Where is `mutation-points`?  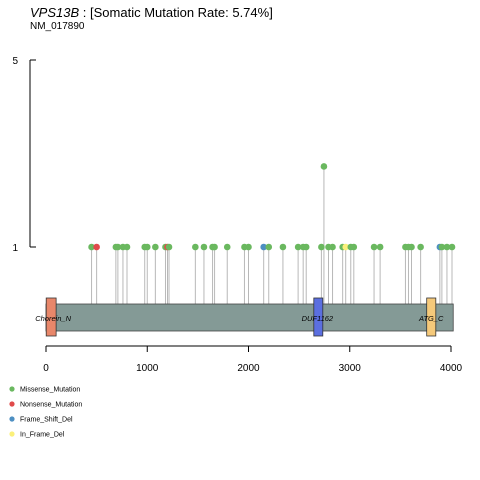
mutation-points is located at coordinates (272, 207).